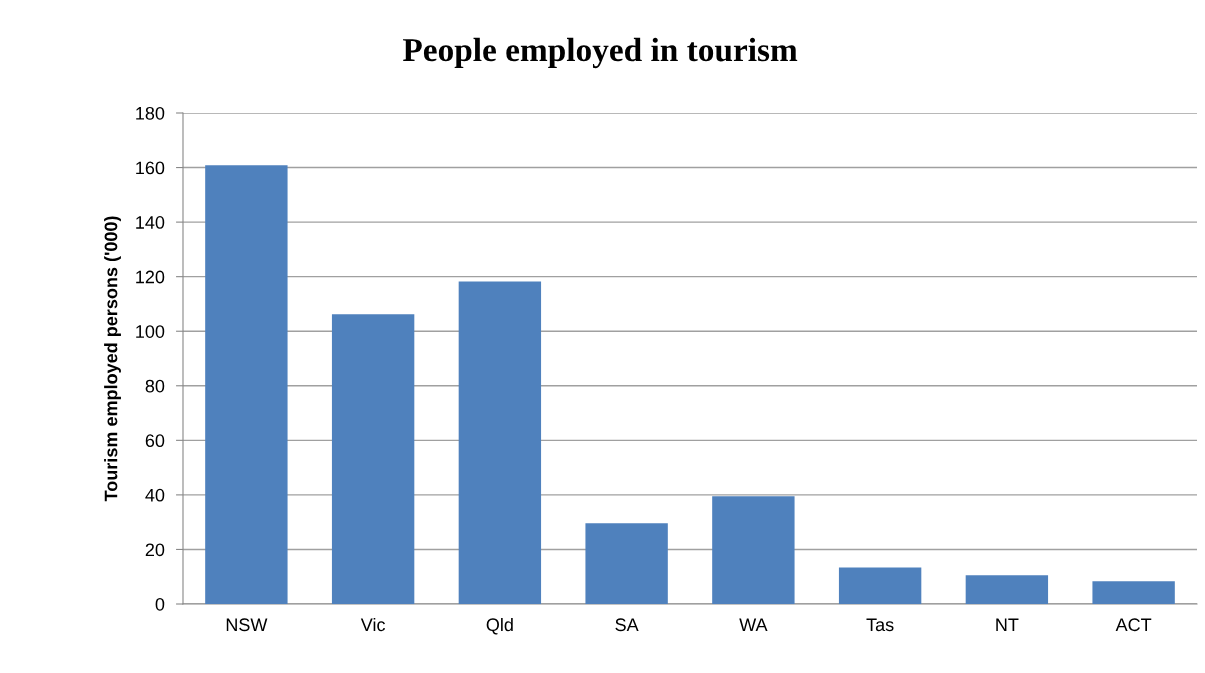 The width and height of the screenshot is (1205, 673). Describe the element at coordinates (150, 277) in the screenshot. I see `y-tick-label: 120` at that location.